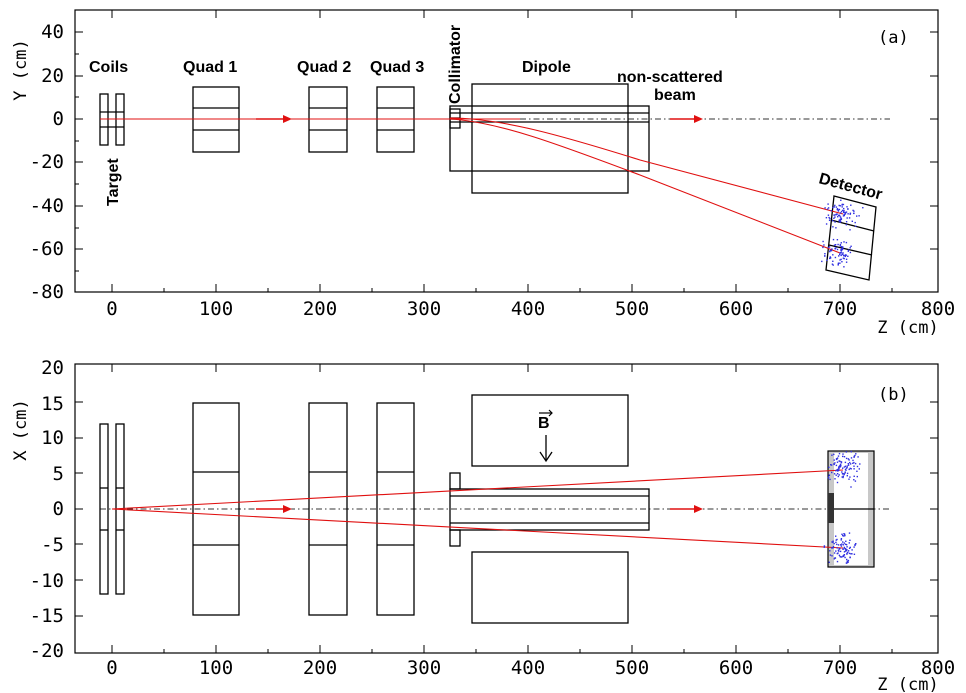 The height and width of the screenshot is (693, 966). I want to click on y-tick: -40, so click(47, 206).